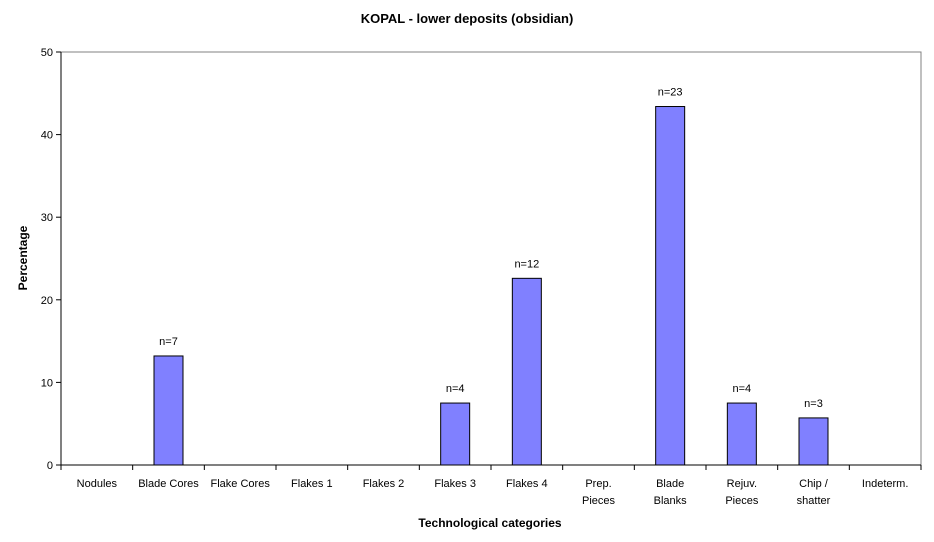 This screenshot has height=542, width=934. Describe the element at coordinates (168, 342) in the screenshot. I see `data-label: n=7` at that location.